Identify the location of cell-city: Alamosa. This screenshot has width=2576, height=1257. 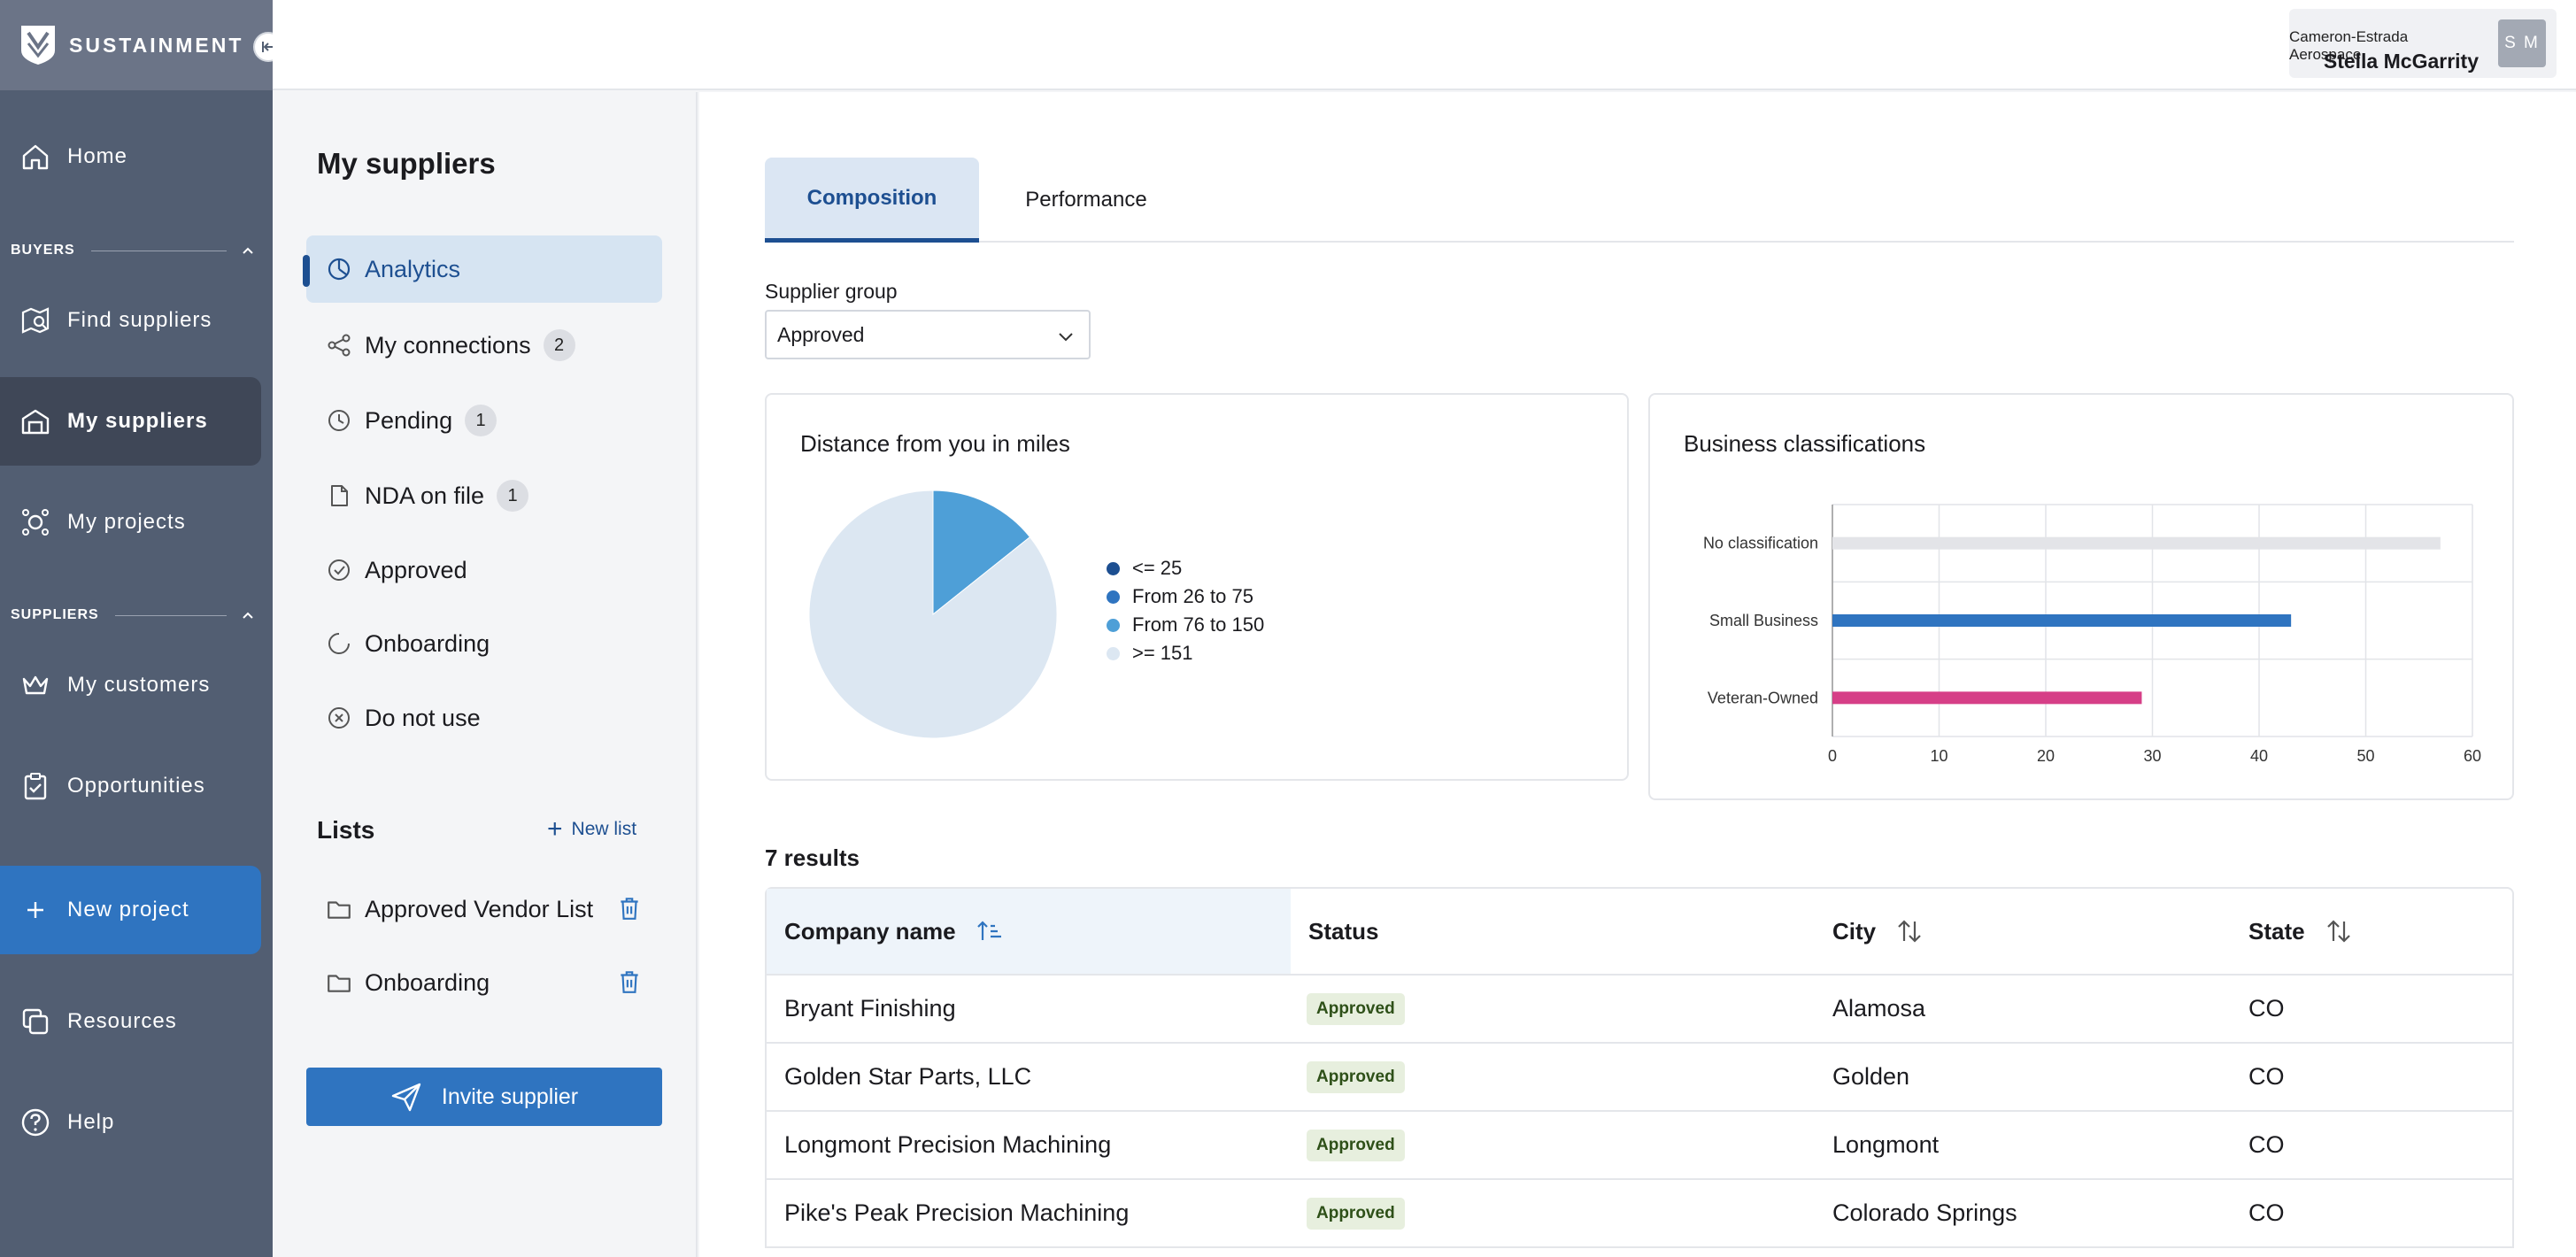
(1879, 1008).